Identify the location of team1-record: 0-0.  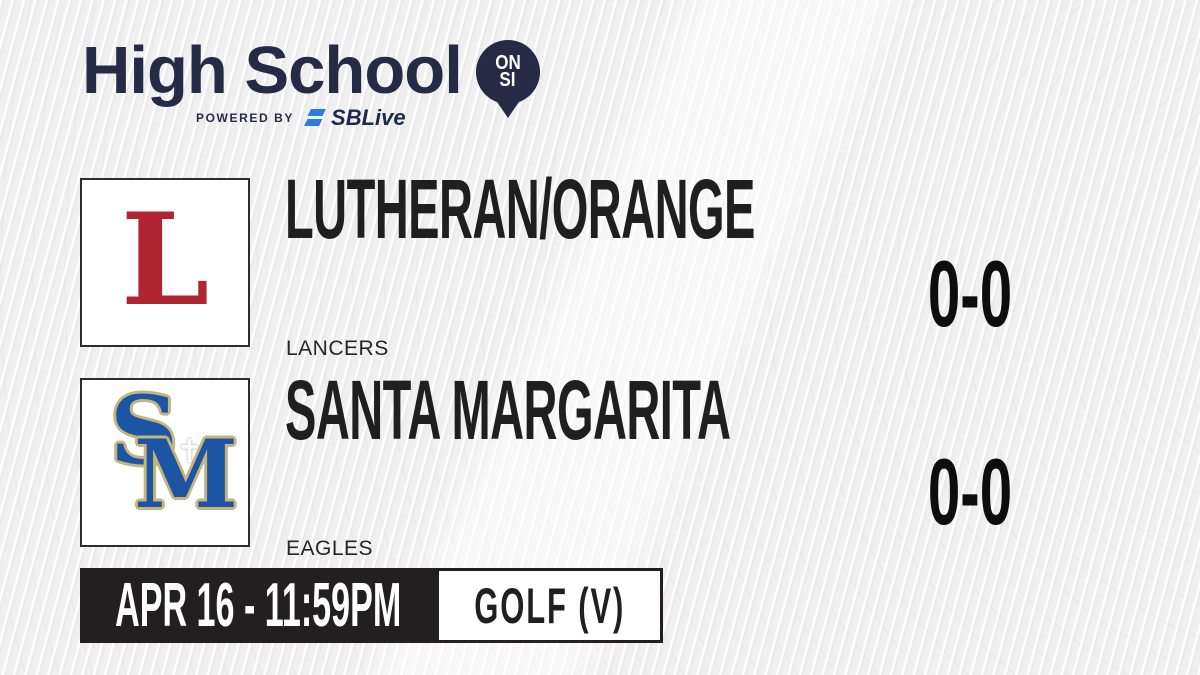
(970, 293).